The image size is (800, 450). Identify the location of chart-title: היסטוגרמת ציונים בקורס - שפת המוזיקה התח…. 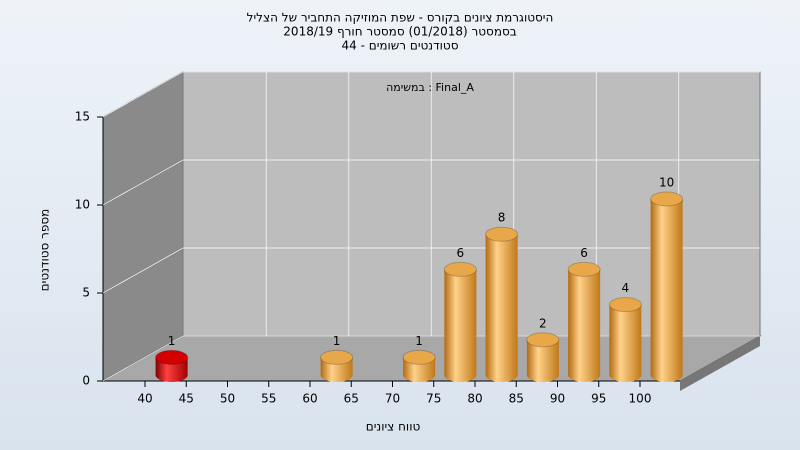
(400, 18).